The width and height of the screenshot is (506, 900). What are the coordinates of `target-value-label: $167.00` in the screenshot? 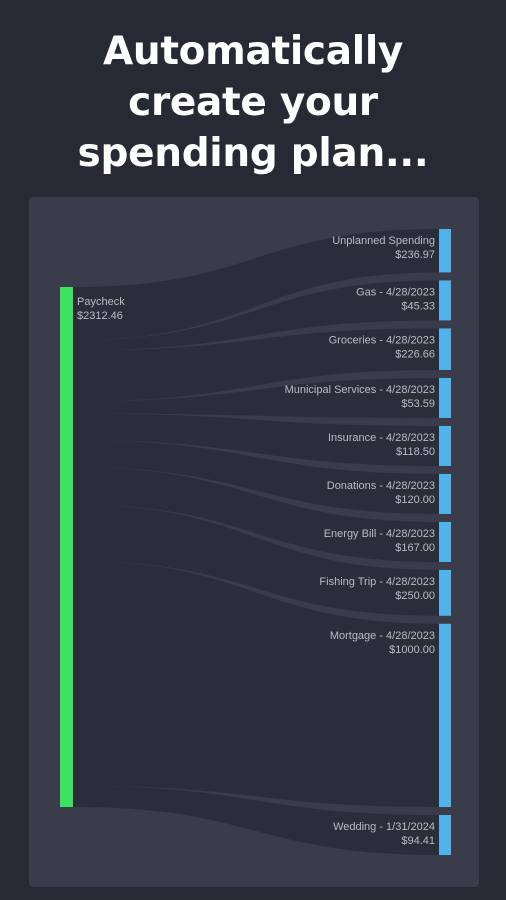 It's located at (415, 548).